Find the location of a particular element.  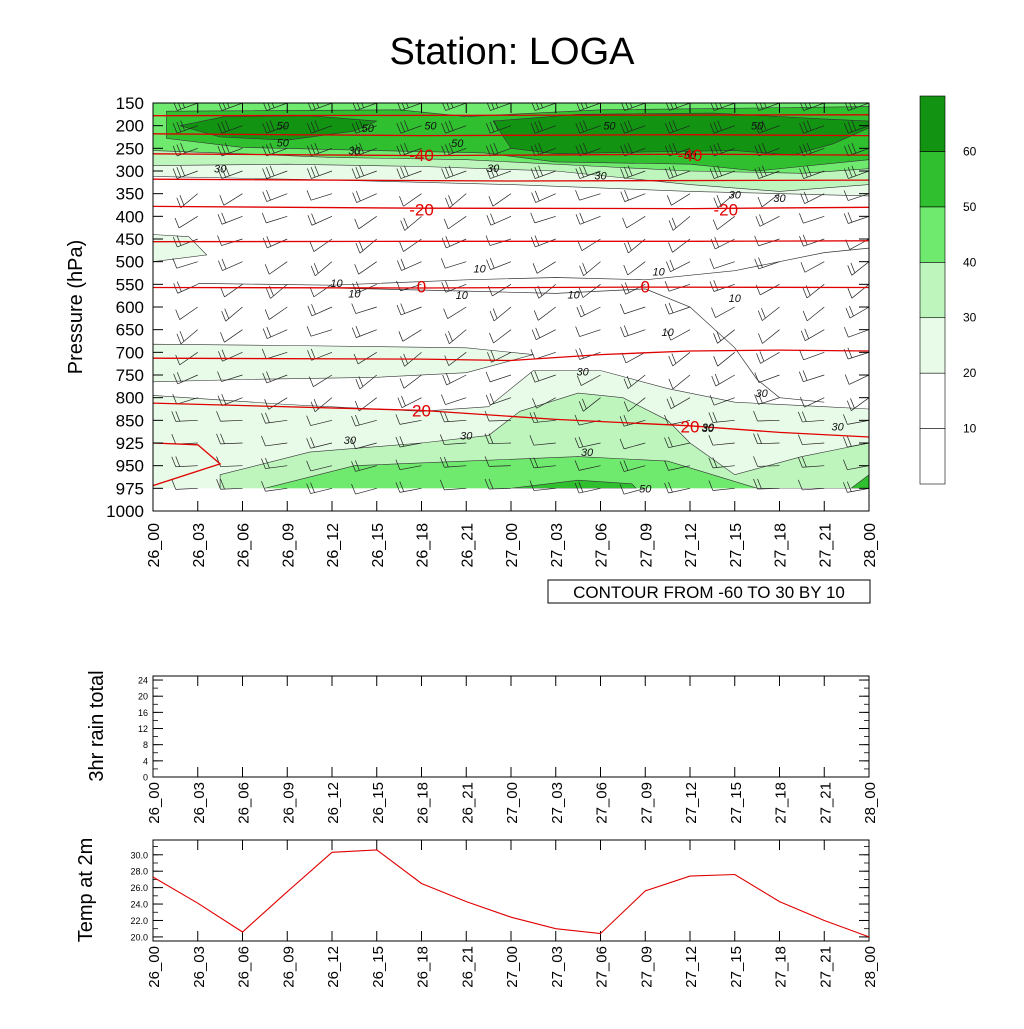

pressure-tick-label: 250 is located at coordinates (130, 148).